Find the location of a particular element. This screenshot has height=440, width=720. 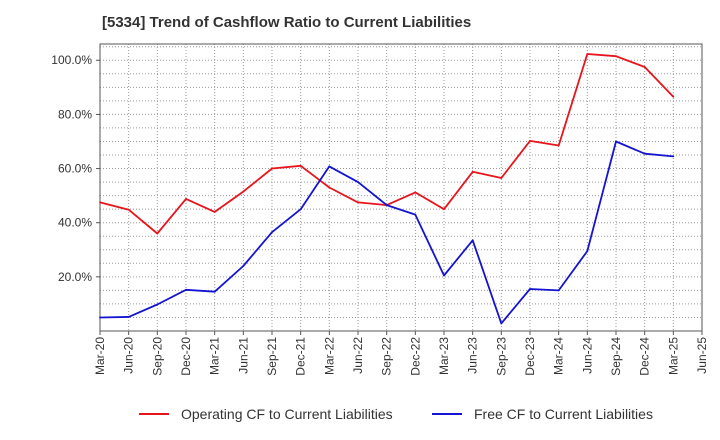

x-tick-label: Sep-22 is located at coordinates (387, 356).